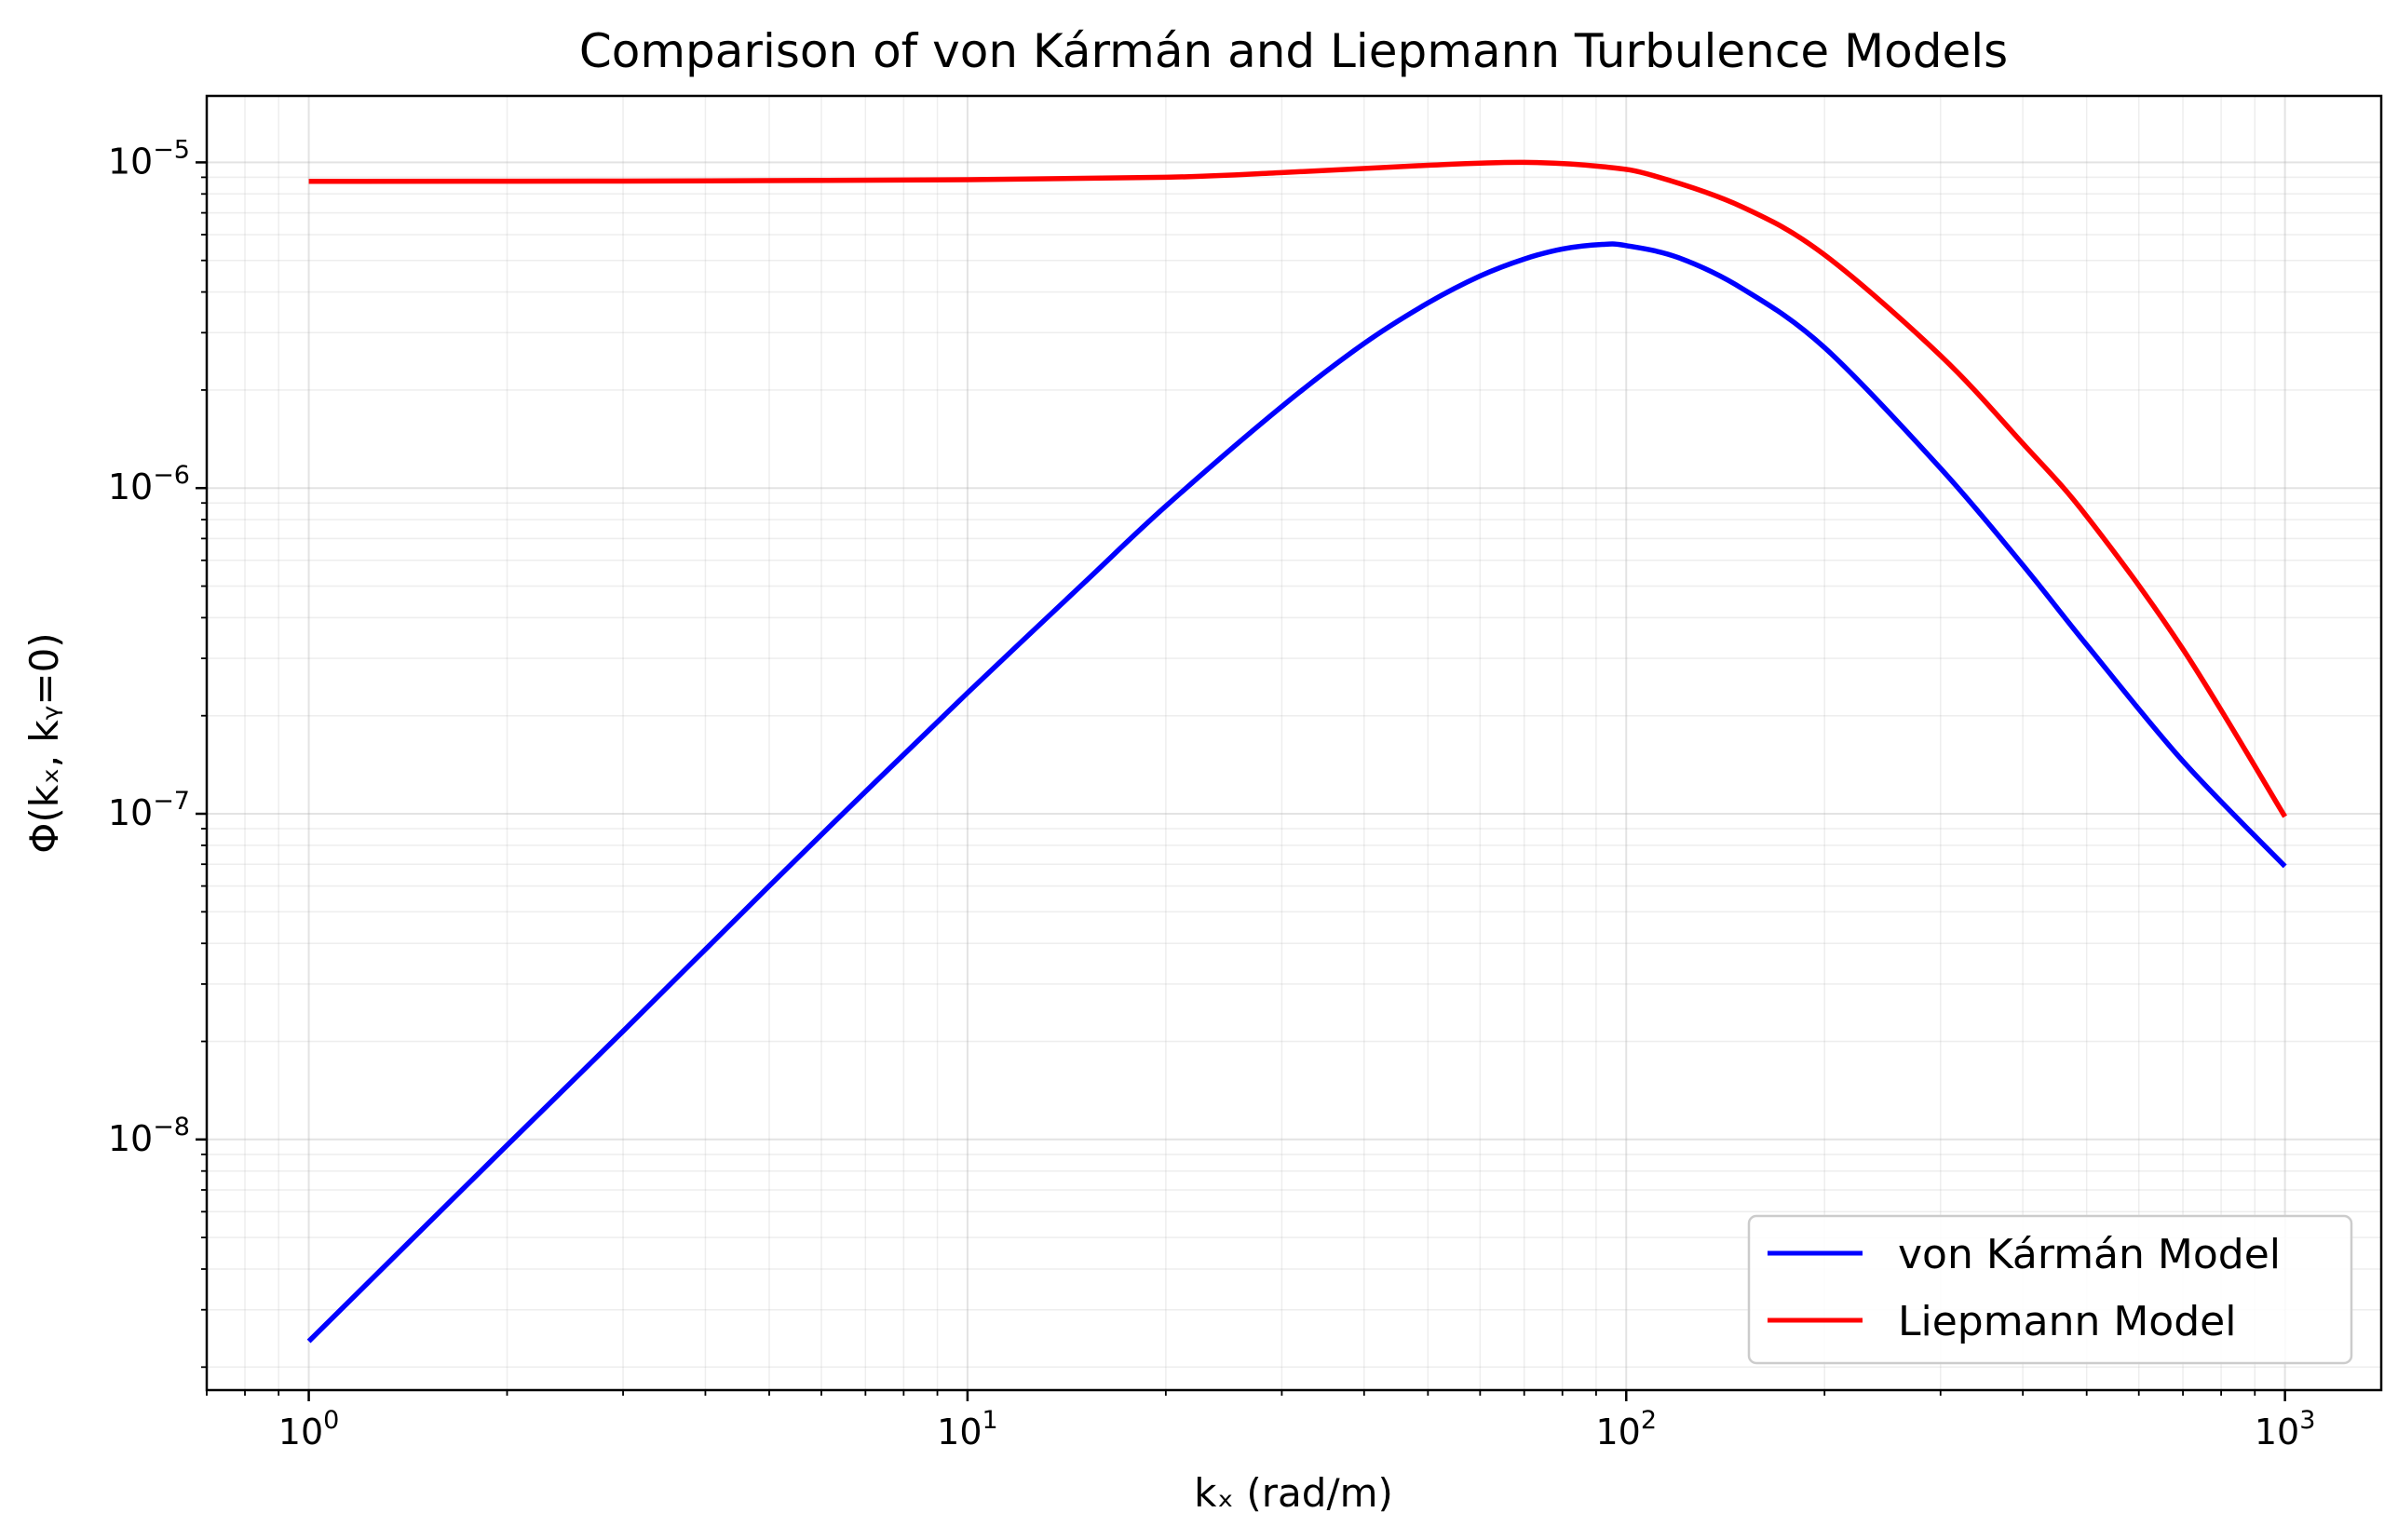 This screenshot has height=1540, width=2398. Describe the element at coordinates (309, 1429) in the screenshot. I see `x-tick-label: 100` at that location.